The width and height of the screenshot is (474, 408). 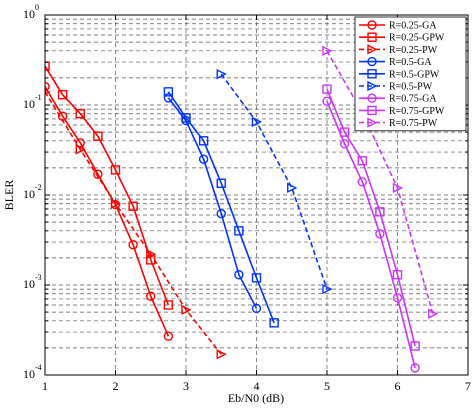 I want to click on y-tick-exponent: 0, so click(x=37, y=7).